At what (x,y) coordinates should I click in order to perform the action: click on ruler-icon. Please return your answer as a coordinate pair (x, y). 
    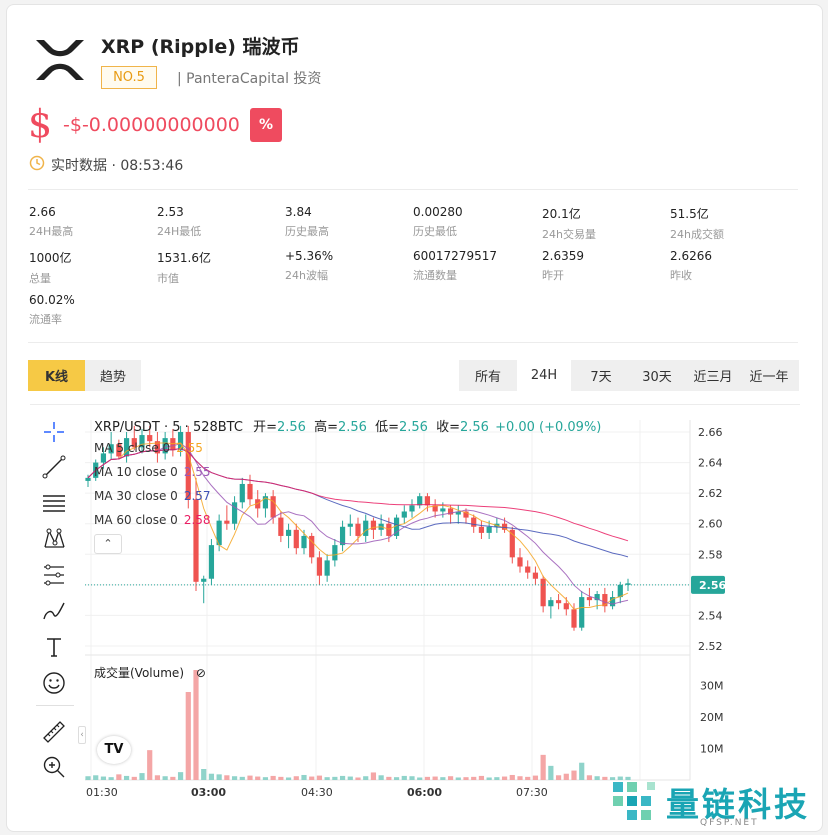
    Looking at the image, I should click on (54, 732).